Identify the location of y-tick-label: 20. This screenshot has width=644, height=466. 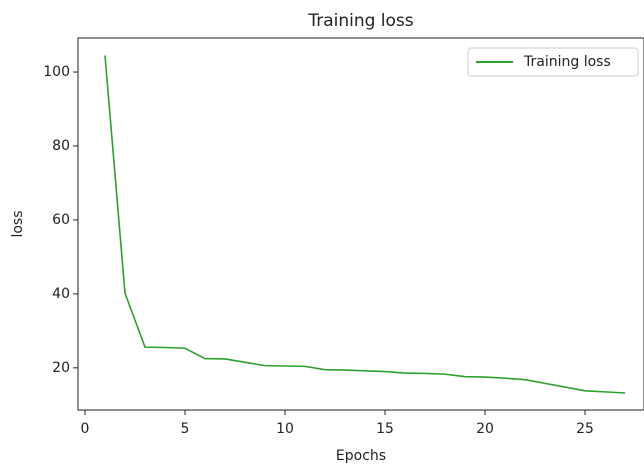
(61, 368).